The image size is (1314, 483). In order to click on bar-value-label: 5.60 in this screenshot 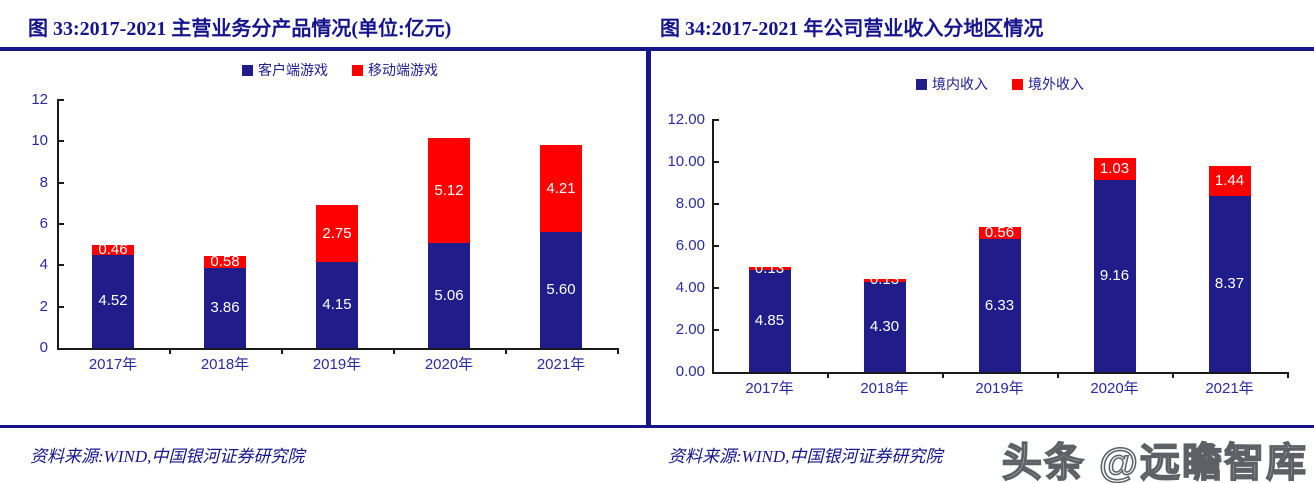, I will do `click(561, 290)`.